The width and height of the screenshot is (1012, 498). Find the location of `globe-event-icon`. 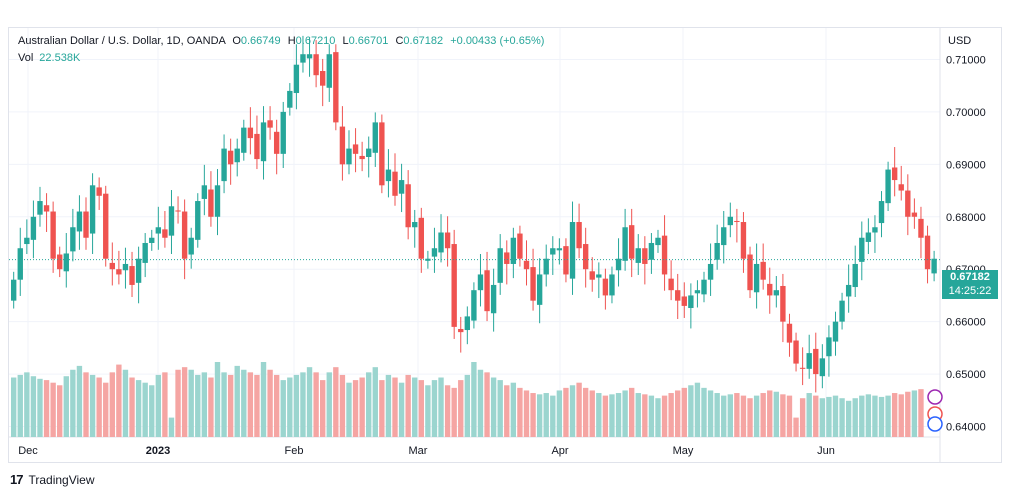

globe-event-icon is located at coordinates (935, 424).